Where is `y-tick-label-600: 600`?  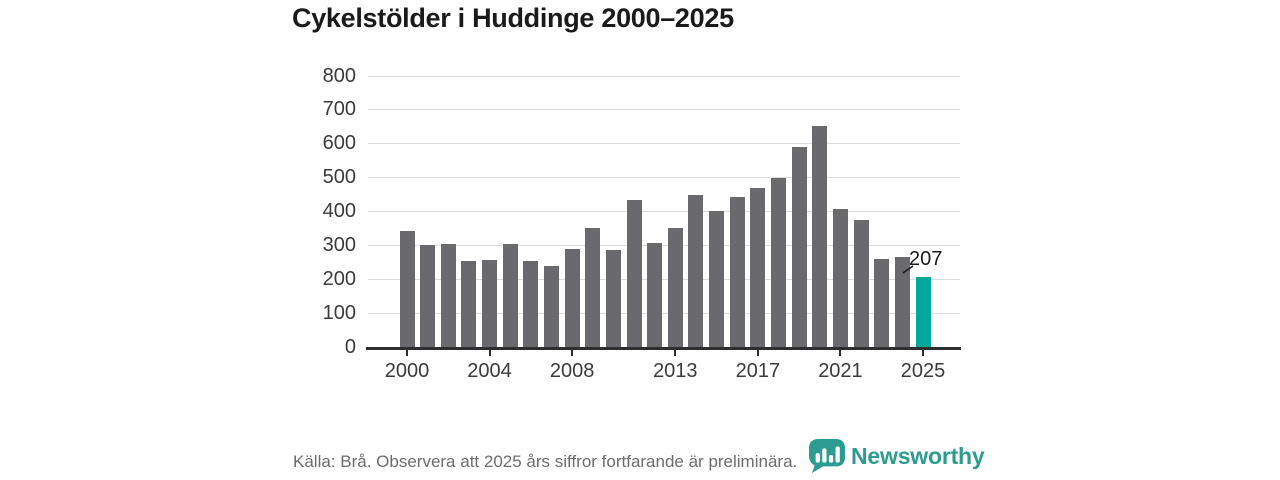
y-tick-label-600: 600 is located at coordinates (339, 143).